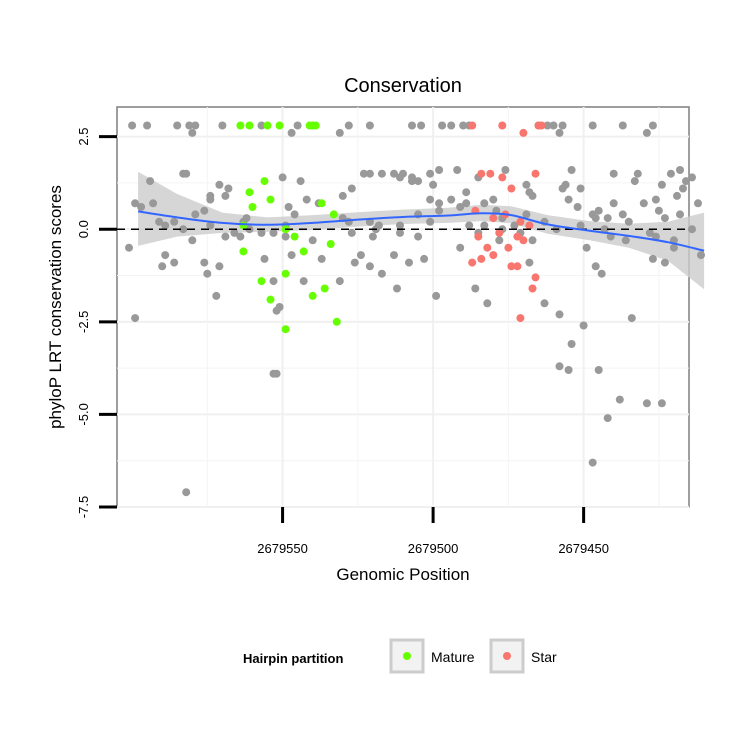 The height and width of the screenshot is (750, 750). I want to click on legend-label-star: Star, so click(544, 657).